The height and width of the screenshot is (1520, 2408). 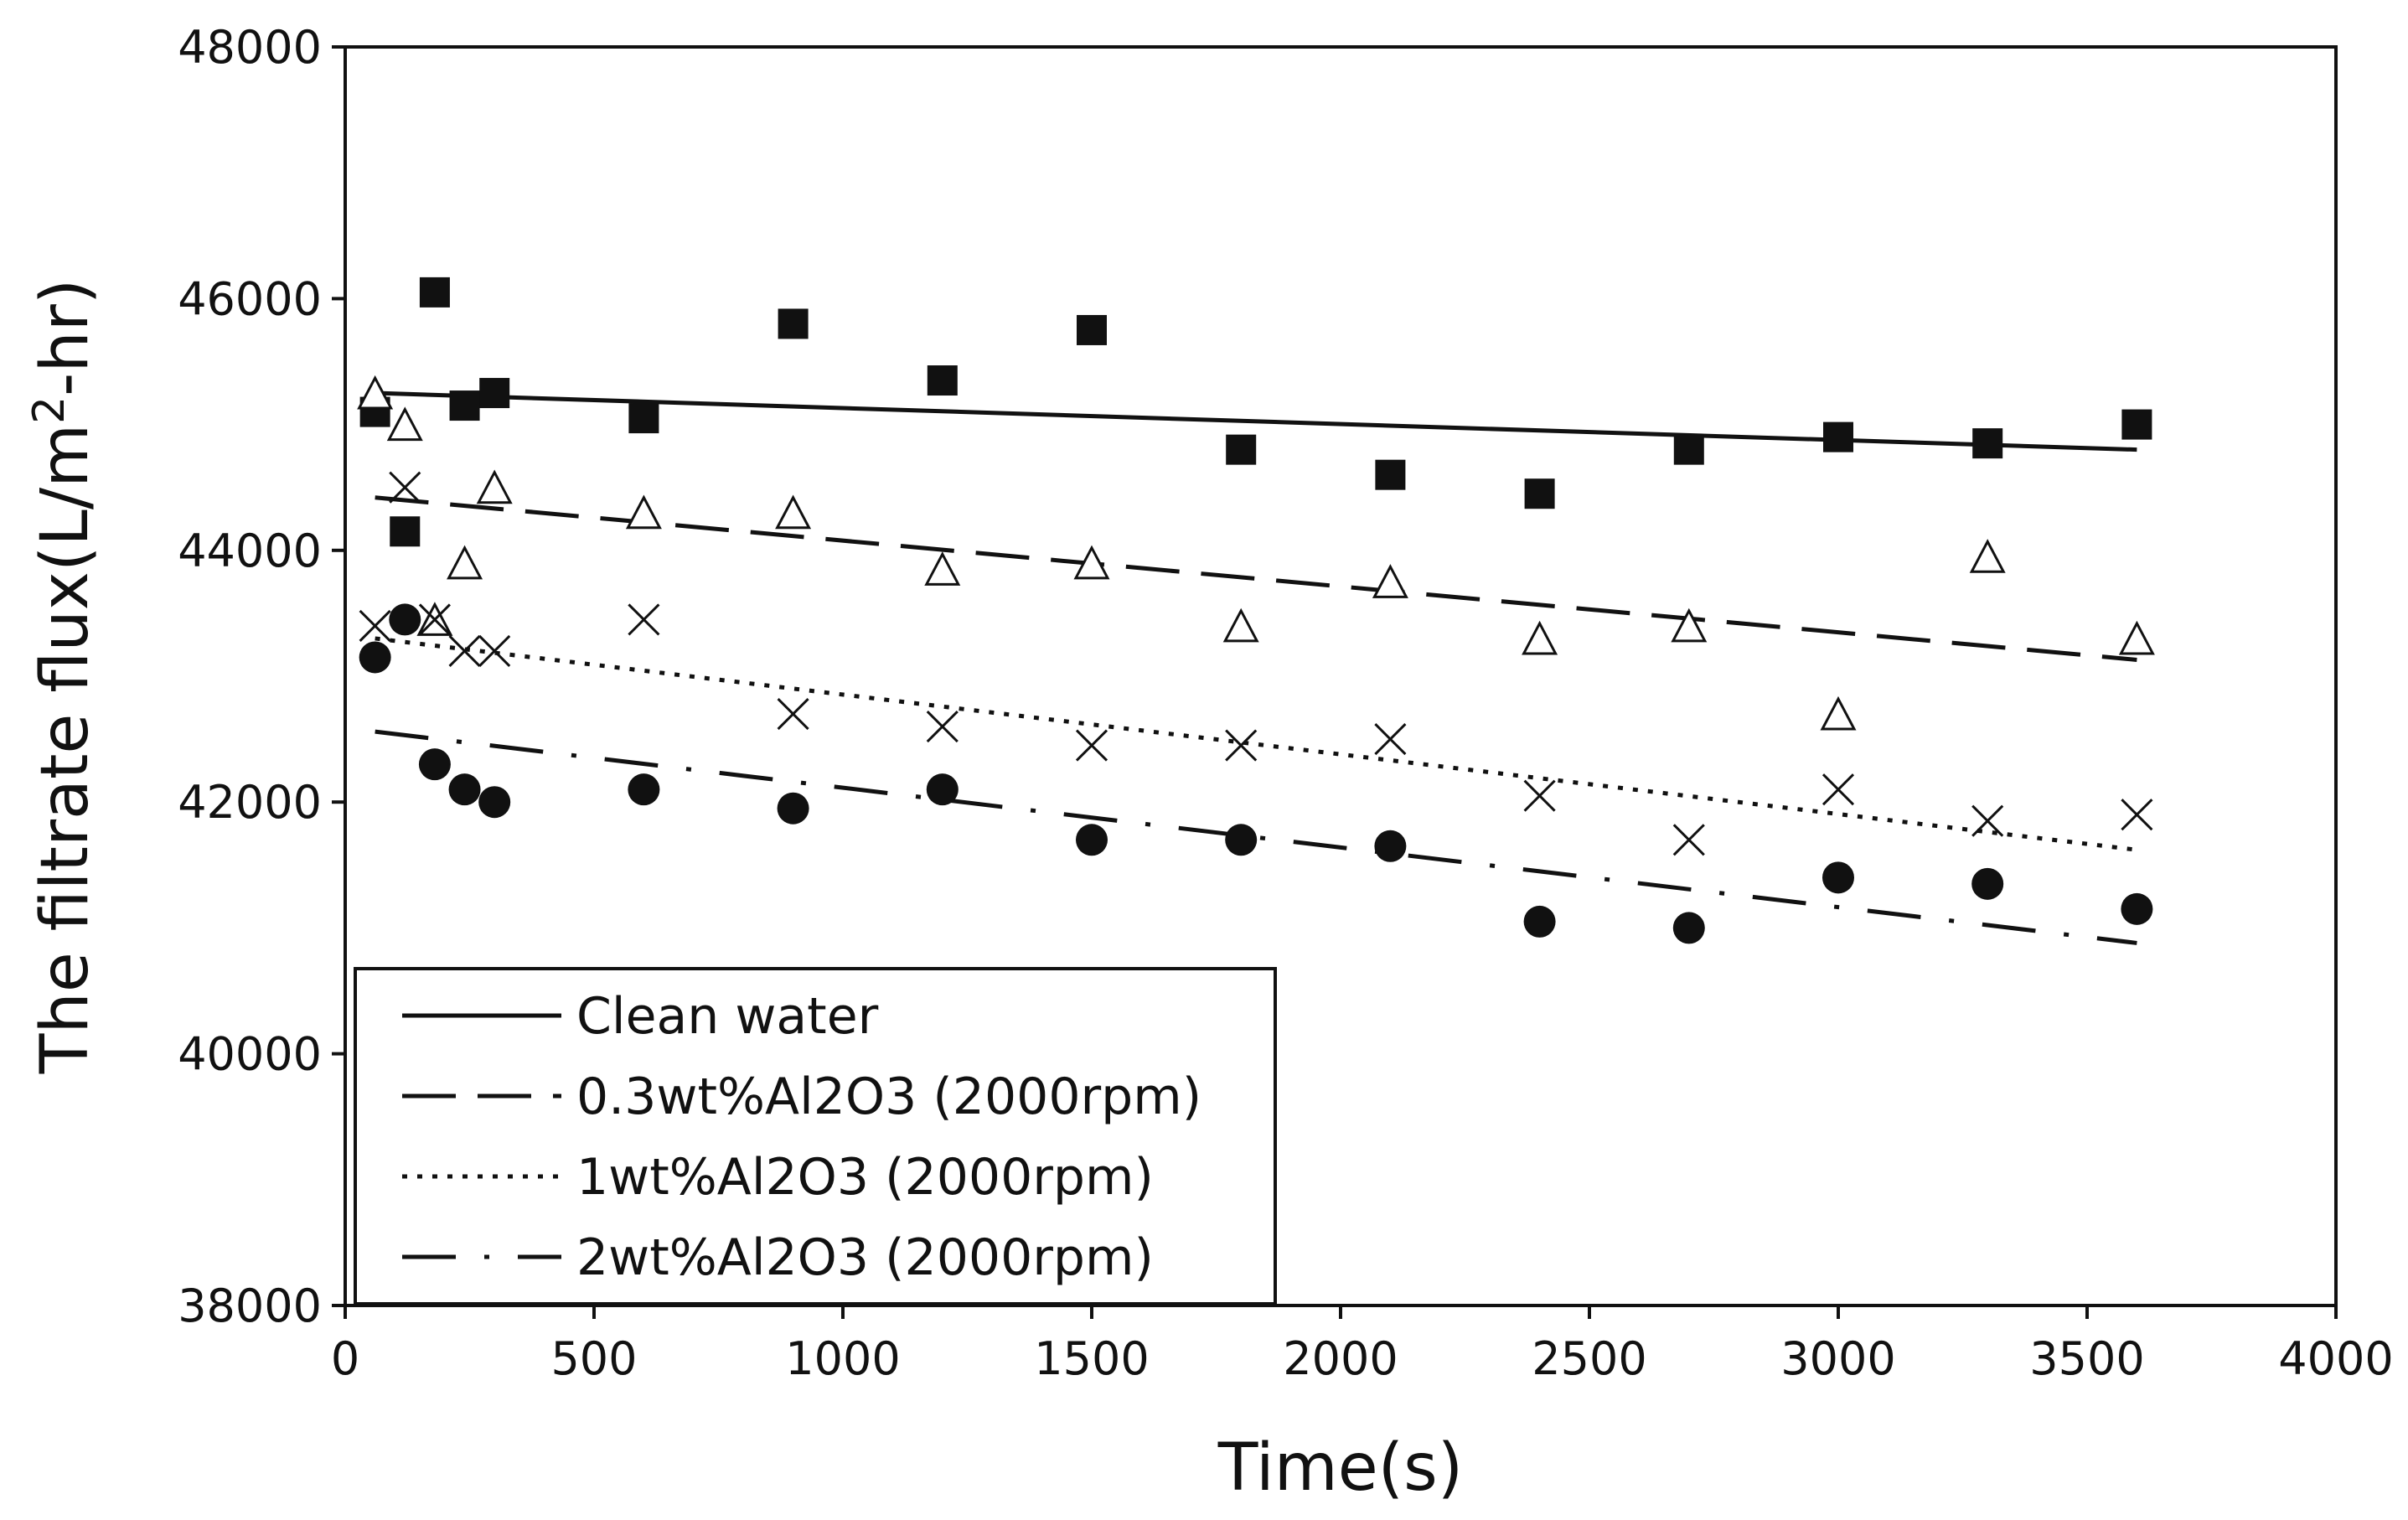 What do you see at coordinates (49, 410) in the screenshot?
I see `y-axis-title-superscript: 2` at bounding box center [49, 410].